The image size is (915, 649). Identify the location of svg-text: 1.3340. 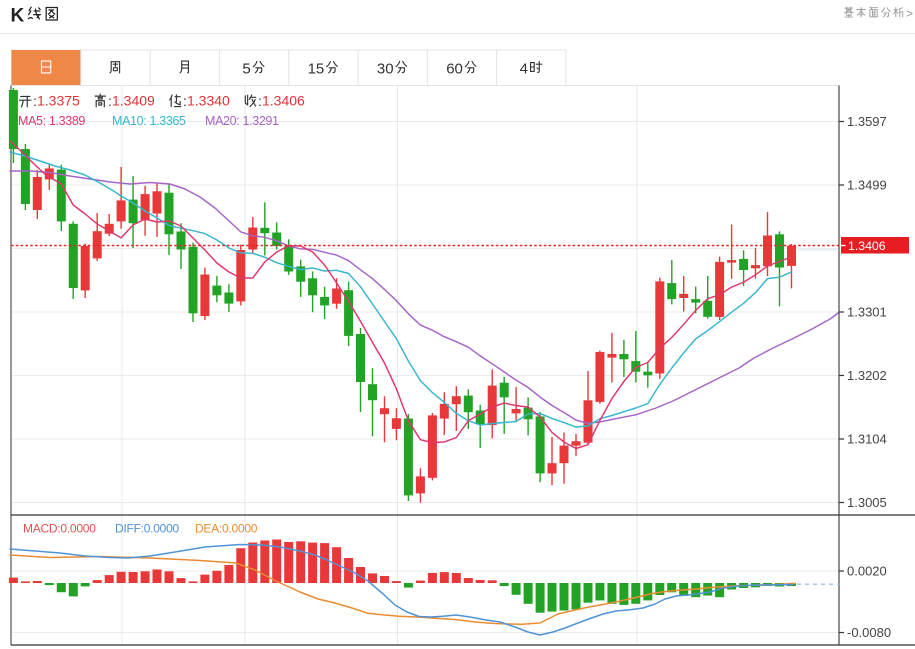
(208, 101).